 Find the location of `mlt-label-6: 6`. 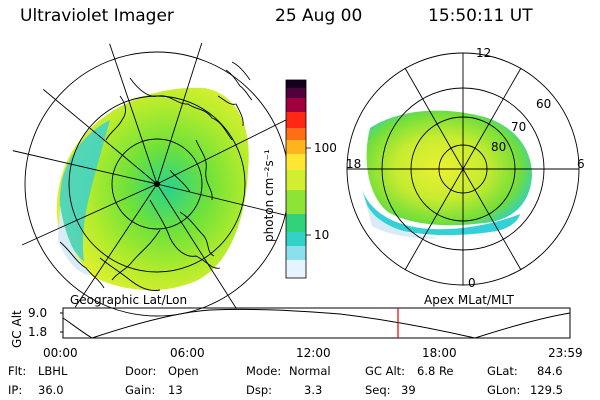

mlt-label-6: 6 is located at coordinates (581, 164).